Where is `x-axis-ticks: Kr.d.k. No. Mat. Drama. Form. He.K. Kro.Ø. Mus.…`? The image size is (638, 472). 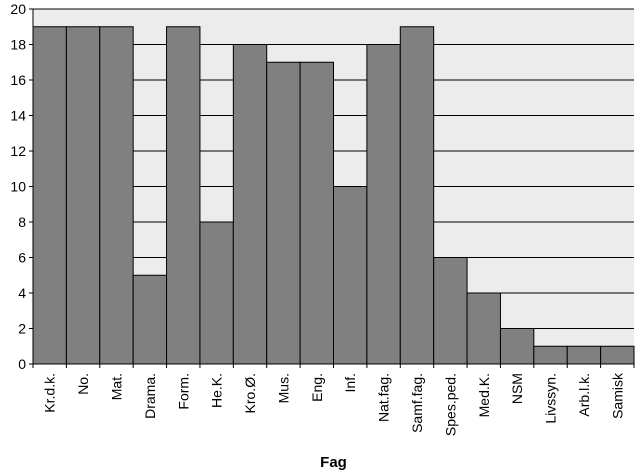
x-axis-ticks: Kr.d.k. No. Mat. Drama. Form. He.K. Kro.Ø. Mus.… is located at coordinates (333, 400).